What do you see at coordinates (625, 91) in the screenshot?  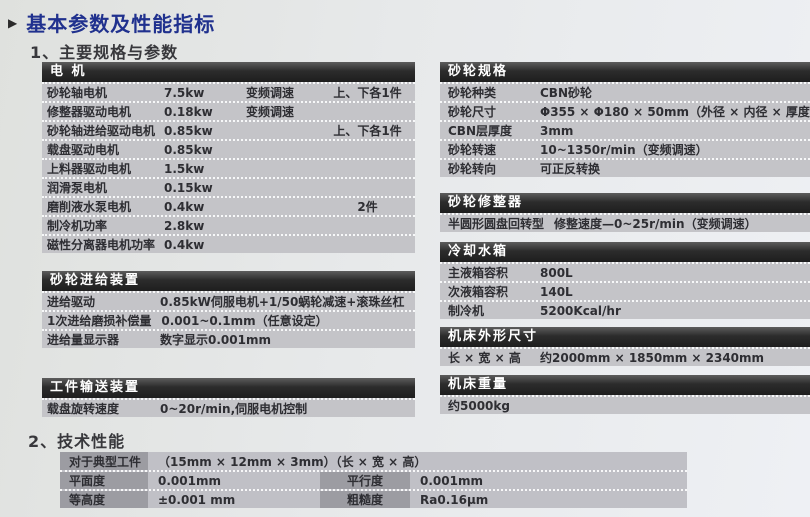 I see `table-row: 砂轮种类 CBN砂轮` at bounding box center [625, 91].